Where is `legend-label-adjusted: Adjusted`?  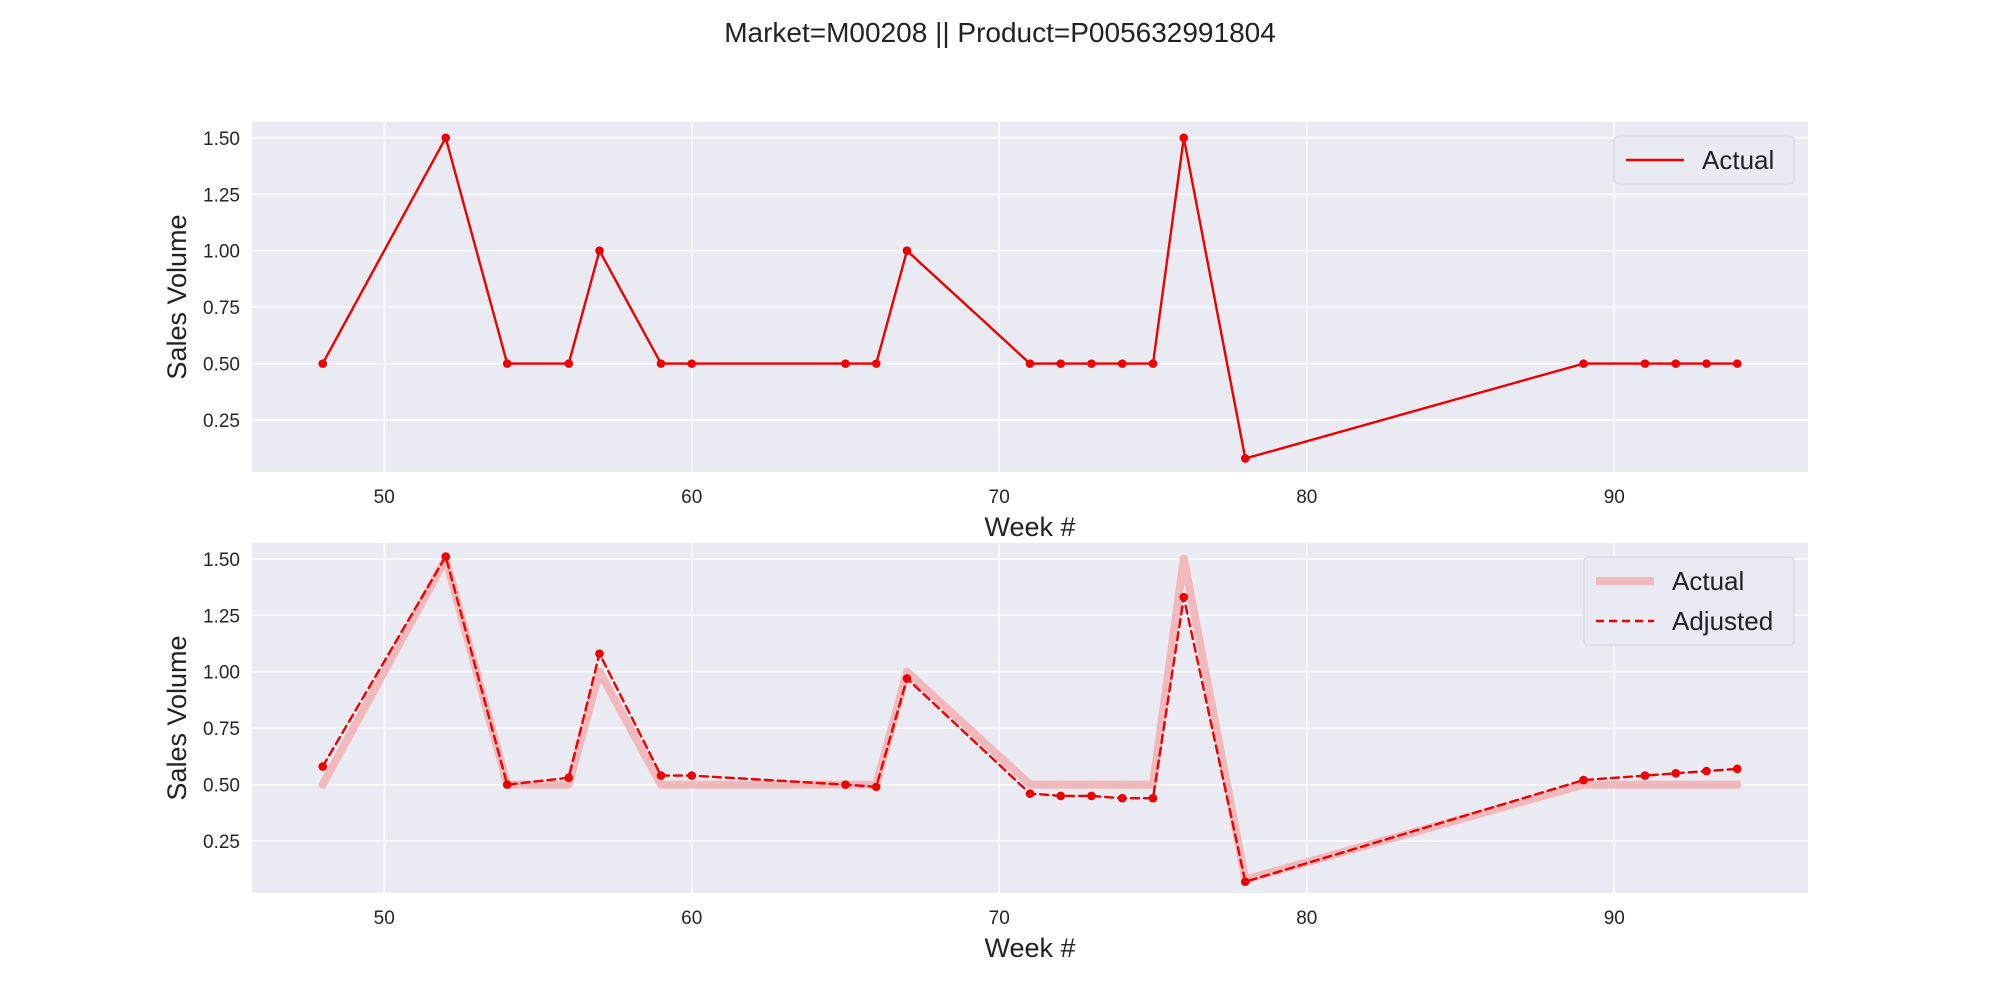 legend-label-adjusted: Adjusted is located at coordinates (1722, 621).